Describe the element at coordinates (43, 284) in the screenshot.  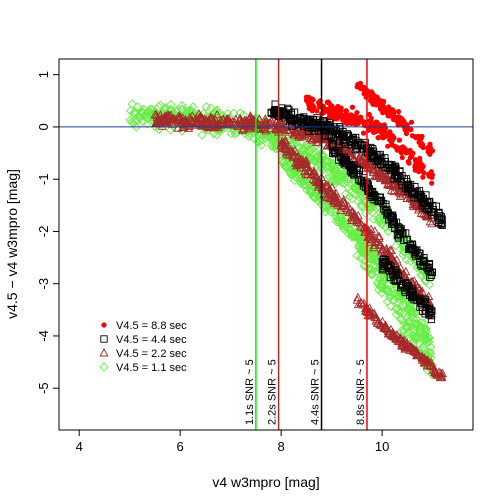
I see `y-tick-label: -3` at that location.